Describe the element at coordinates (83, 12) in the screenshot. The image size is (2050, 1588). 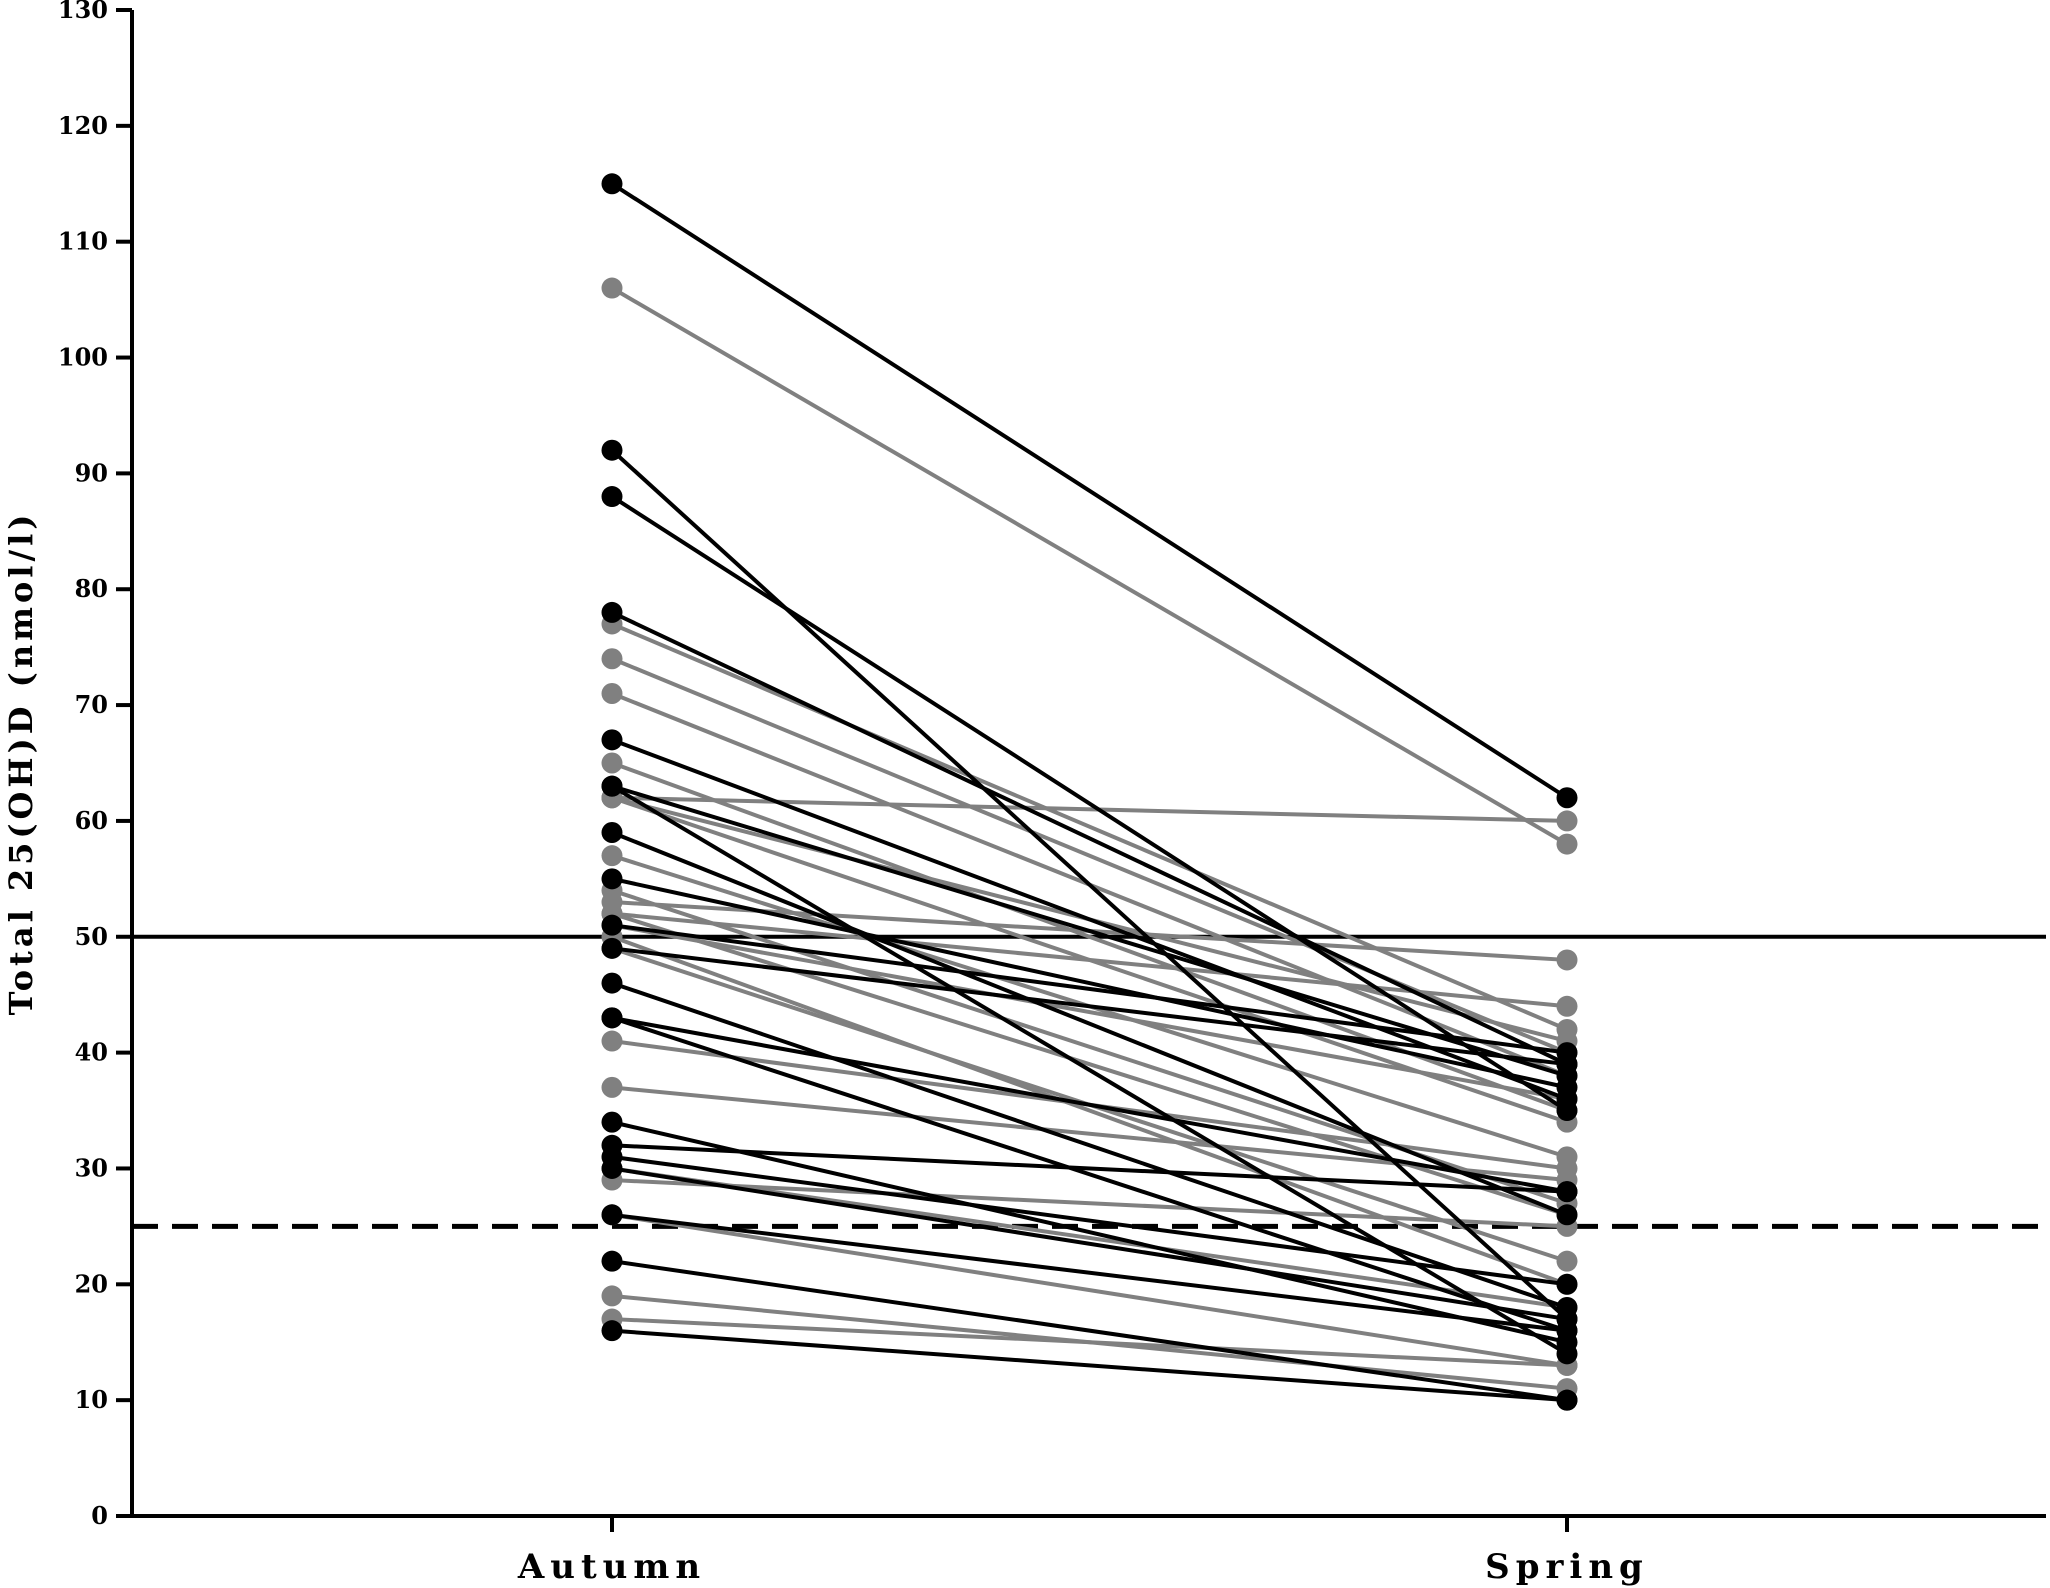
I see `y-tick-label: 130` at that location.